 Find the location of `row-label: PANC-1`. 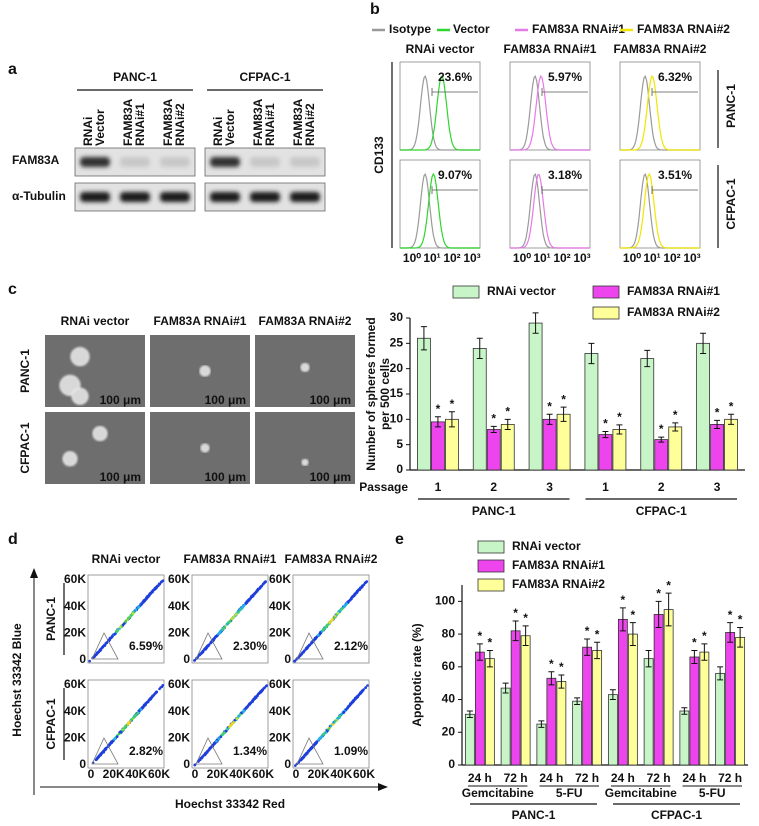

row-label: PANC-1 is located at coordinates (51, 619).